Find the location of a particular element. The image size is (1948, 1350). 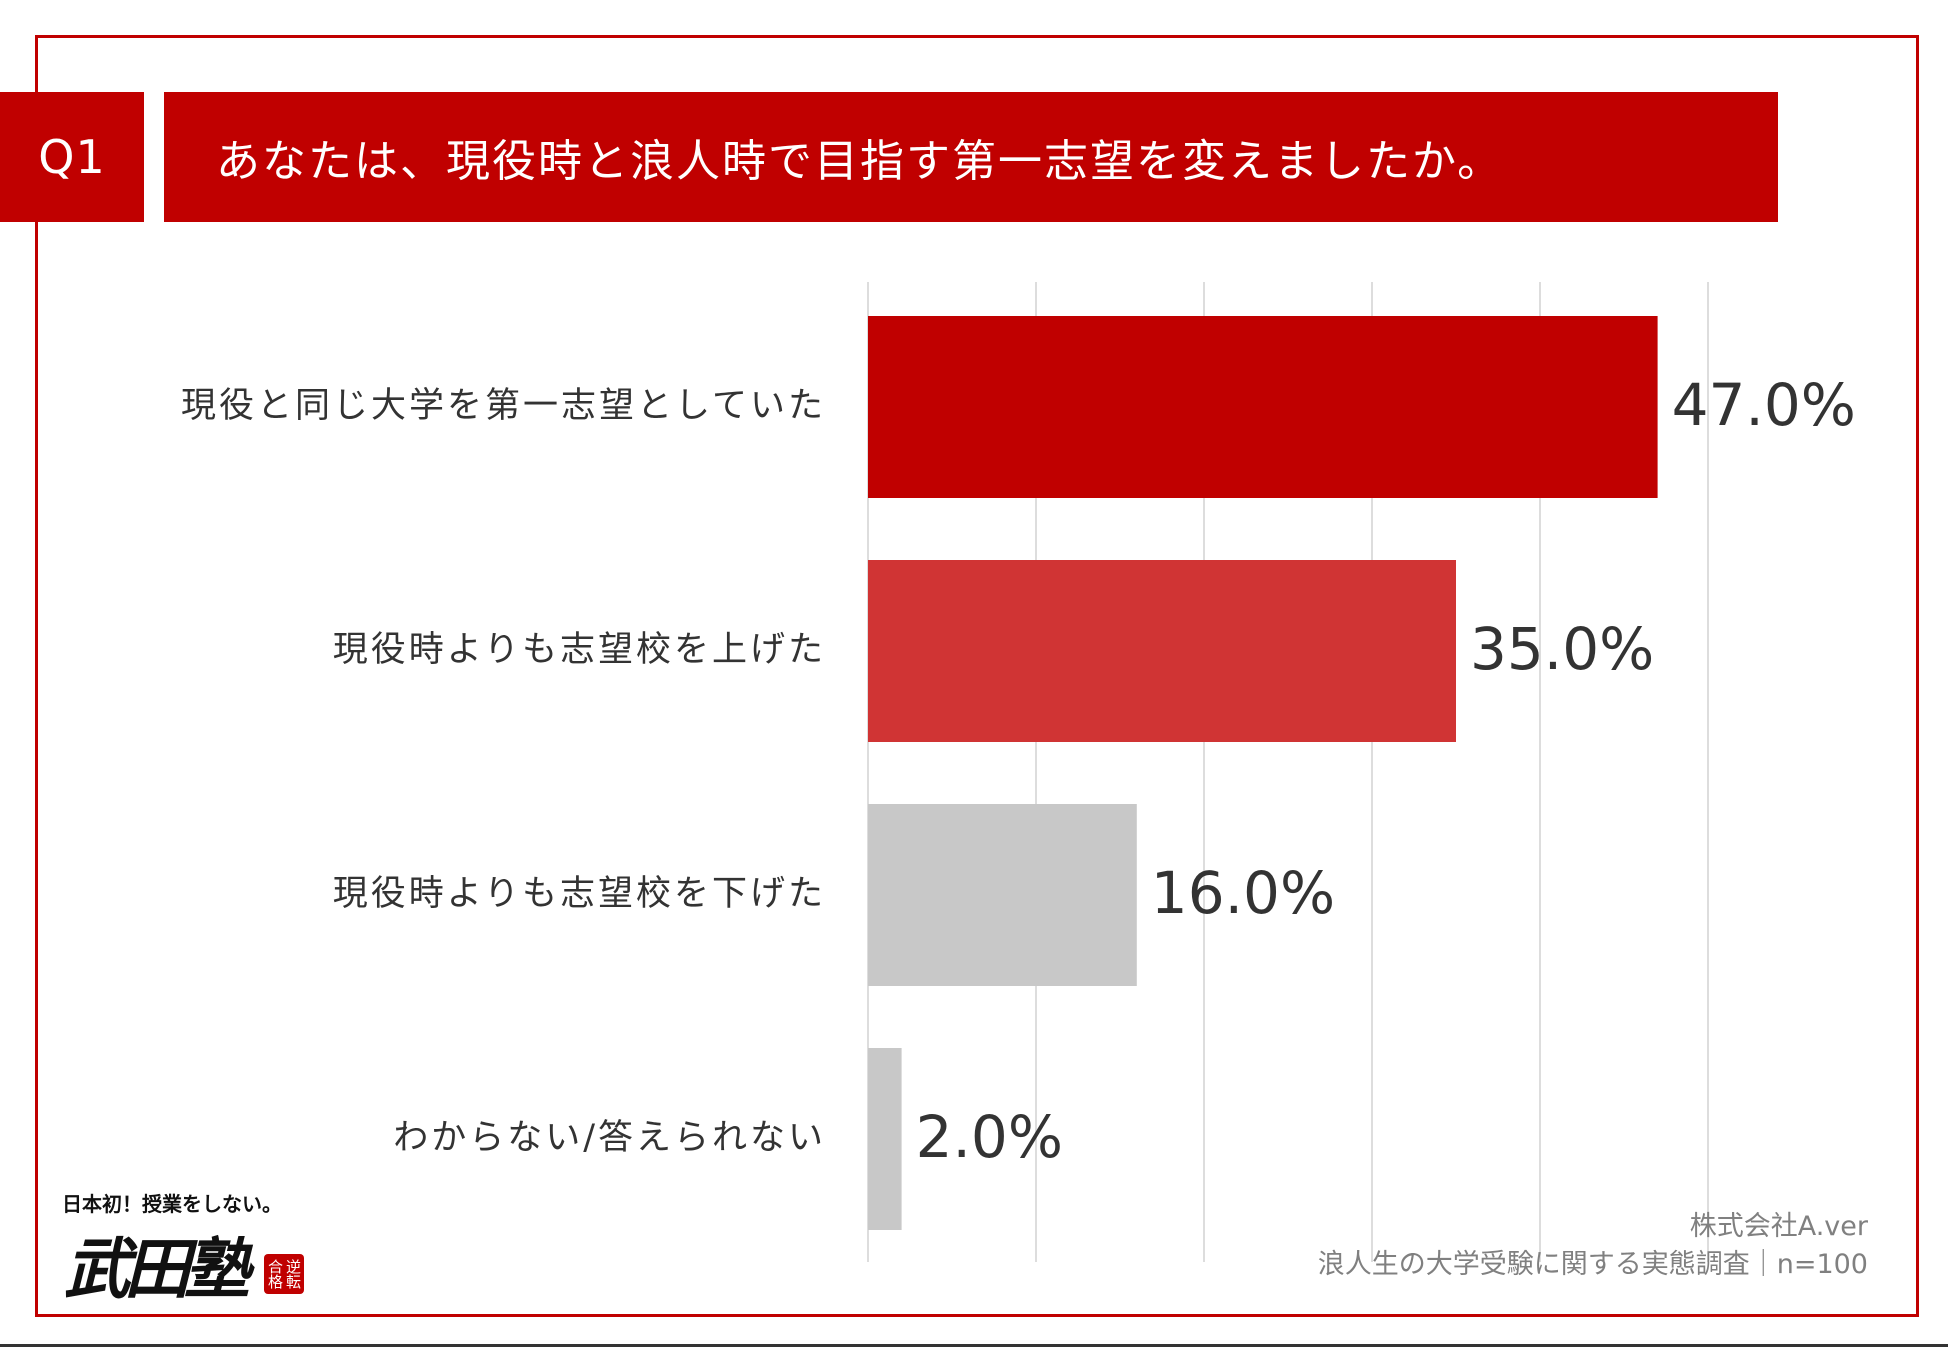

company-name: 株式会社A.ver is located at coordinates (1778, 1226).